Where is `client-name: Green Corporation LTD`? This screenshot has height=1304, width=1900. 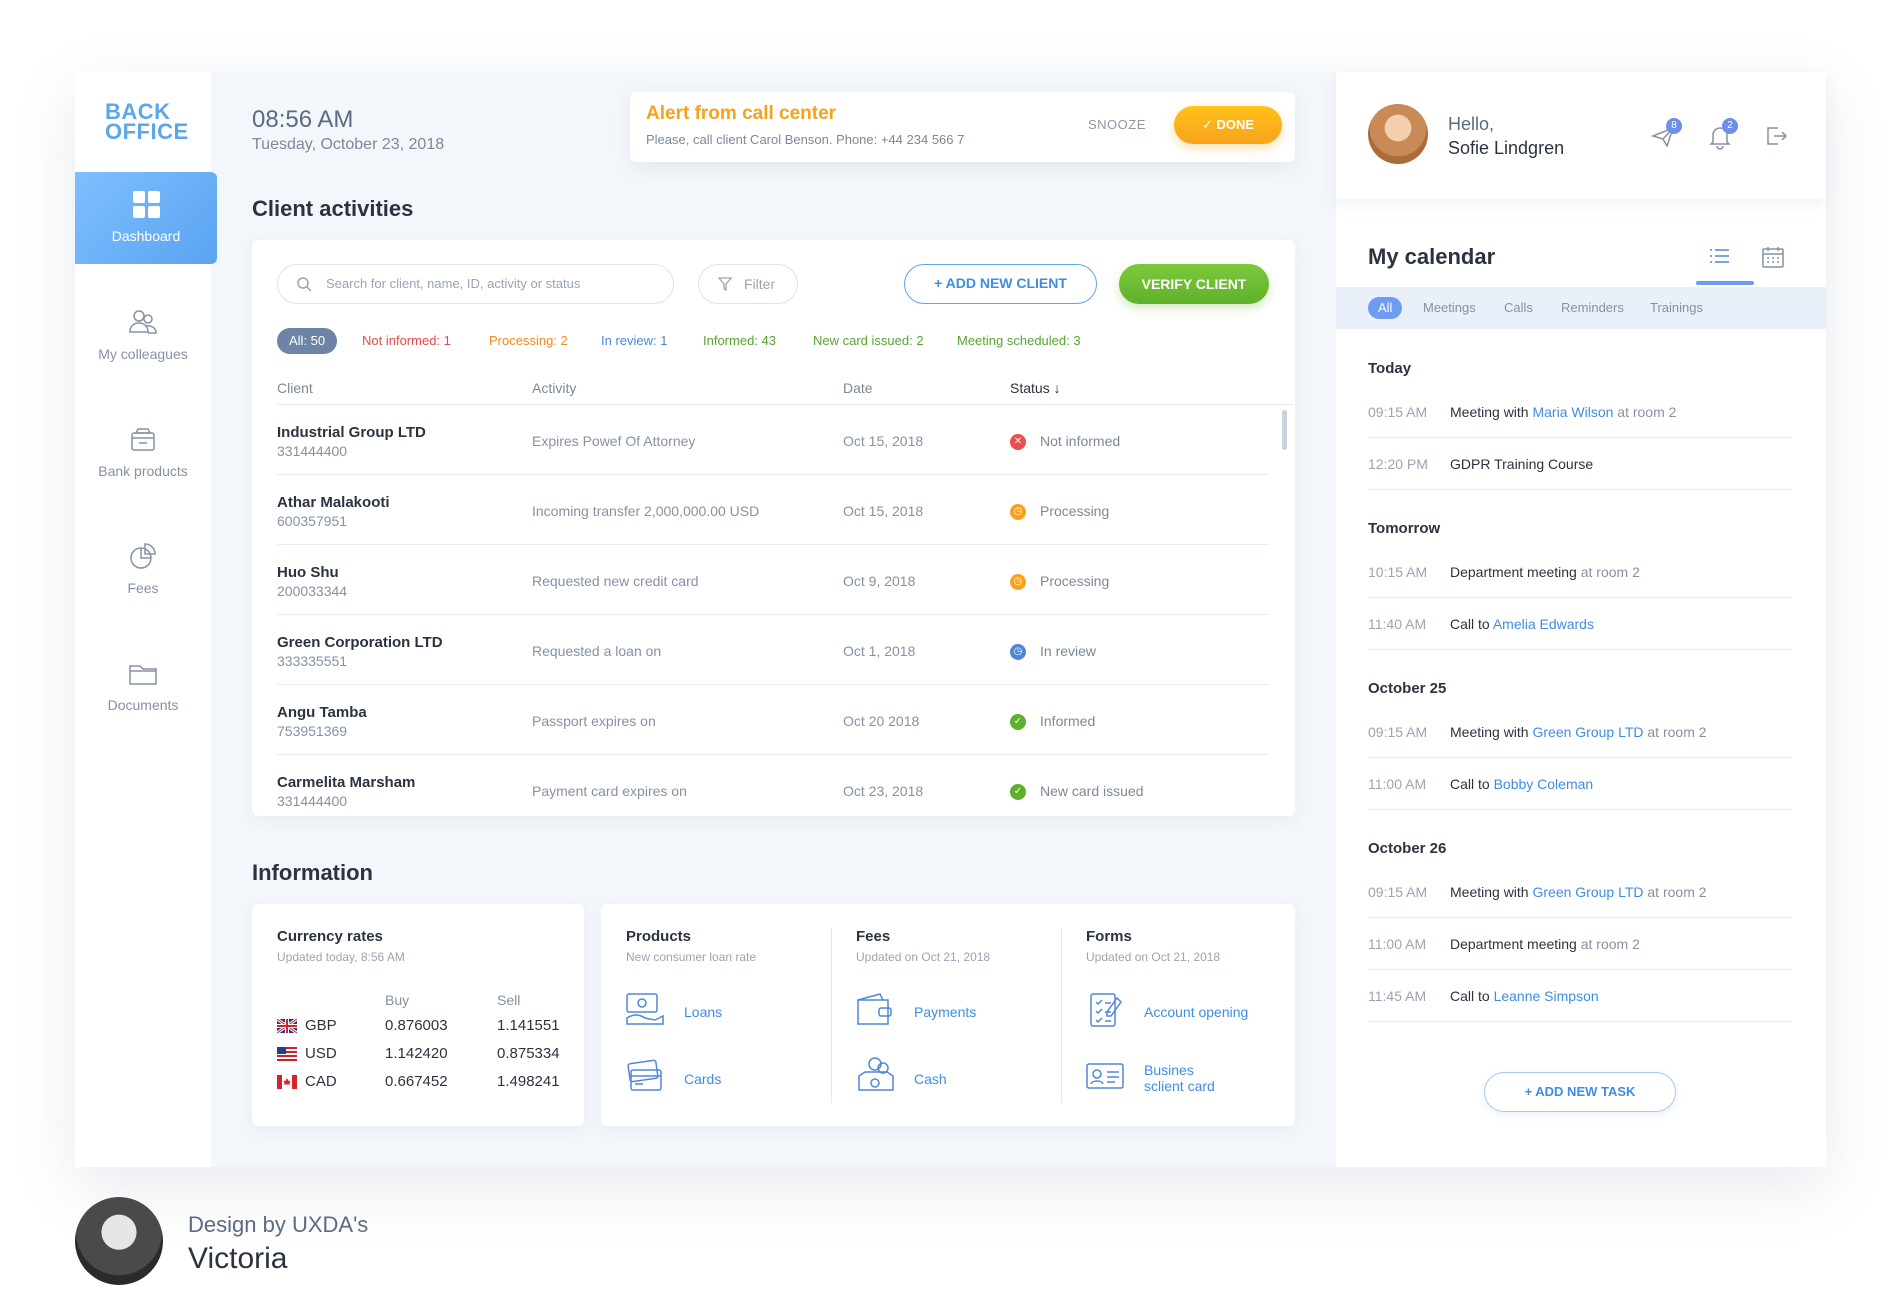
client-name: Green Corporation LTD is located at coordinates (360, 642).